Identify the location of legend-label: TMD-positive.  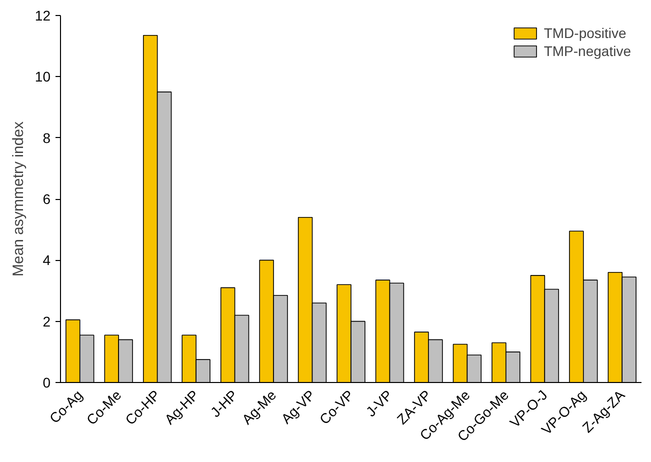
(585, 33).